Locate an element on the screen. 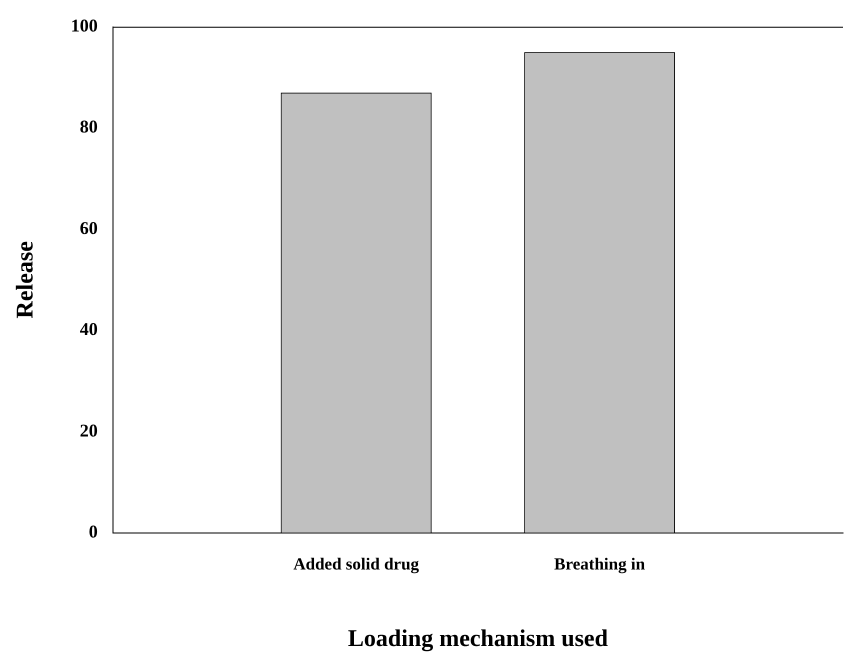 This screenshot has width=855, height=666. x-tick-label: Added solid drug is located at coordinates (356, 564).